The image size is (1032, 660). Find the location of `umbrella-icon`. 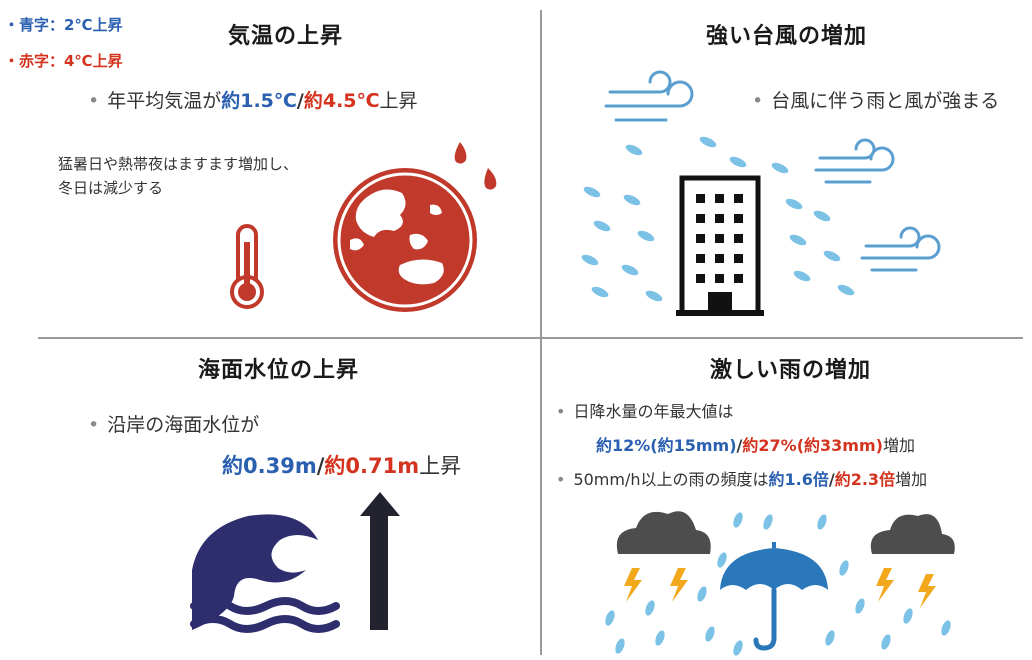

umbrella-icon is located at coordinates (774, 596).